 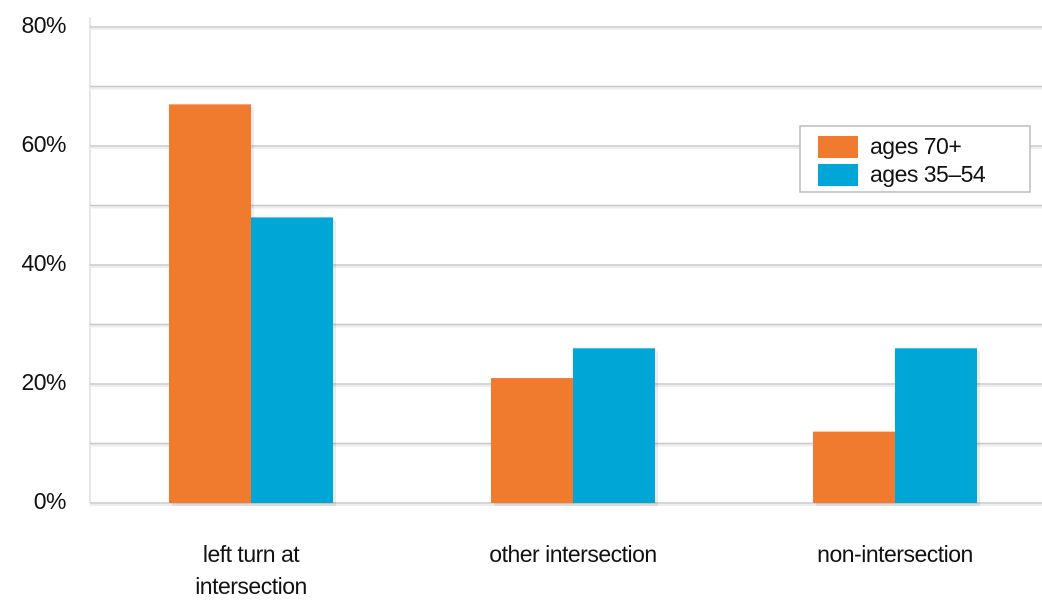 I want to click on y-tick-label: 20%, so click(x=43, y=382).